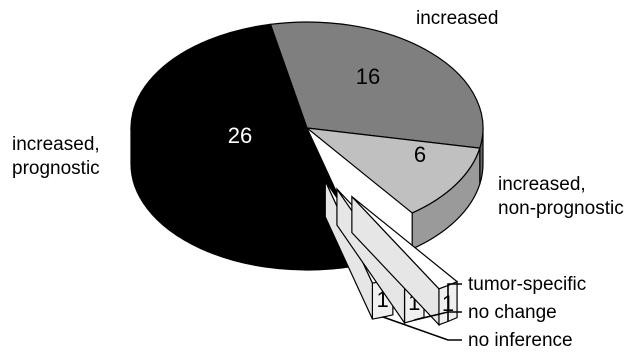 The image size is (641, 354). I want to click on pie-slice-increased-non-prognostic, so click(393, 170).